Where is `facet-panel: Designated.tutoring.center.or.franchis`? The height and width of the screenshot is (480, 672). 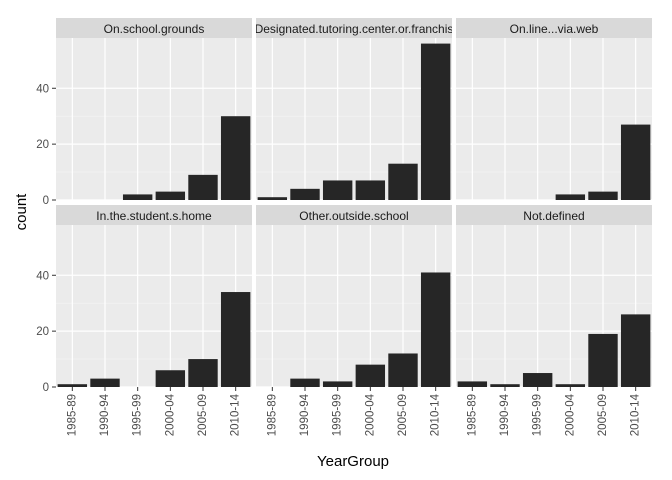 facet-panel: Designated.tutoring.center.or.franchis is located at coordinates (354, 109).